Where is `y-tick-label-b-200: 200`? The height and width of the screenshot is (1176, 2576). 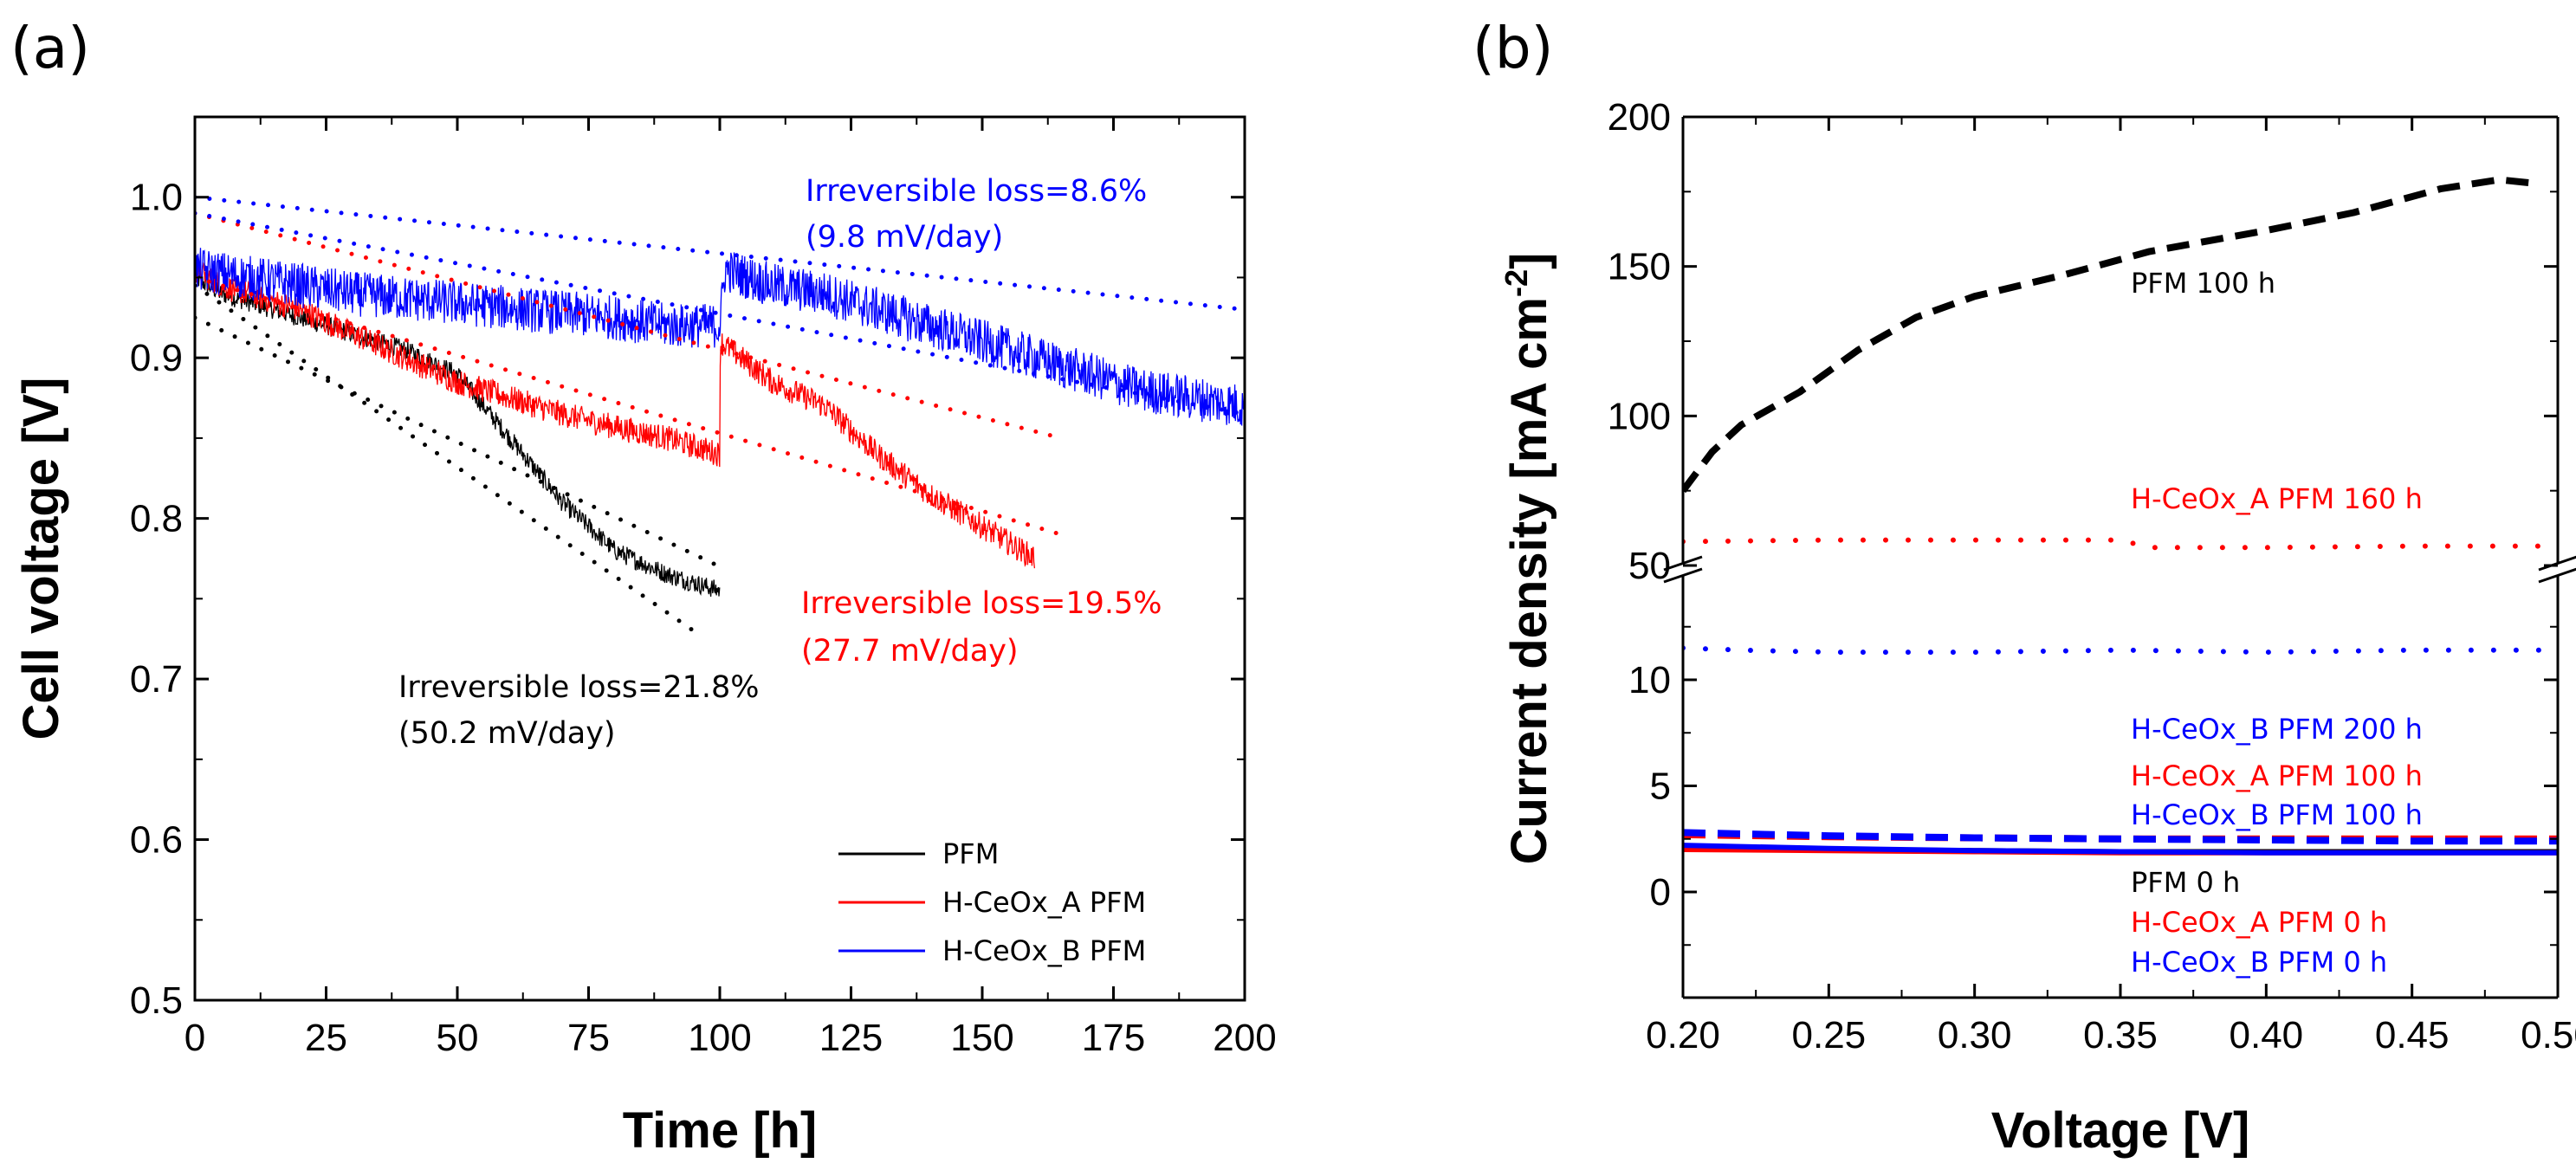
y-tick-label-b-200: 200 is located at coordinates (1639, 117).